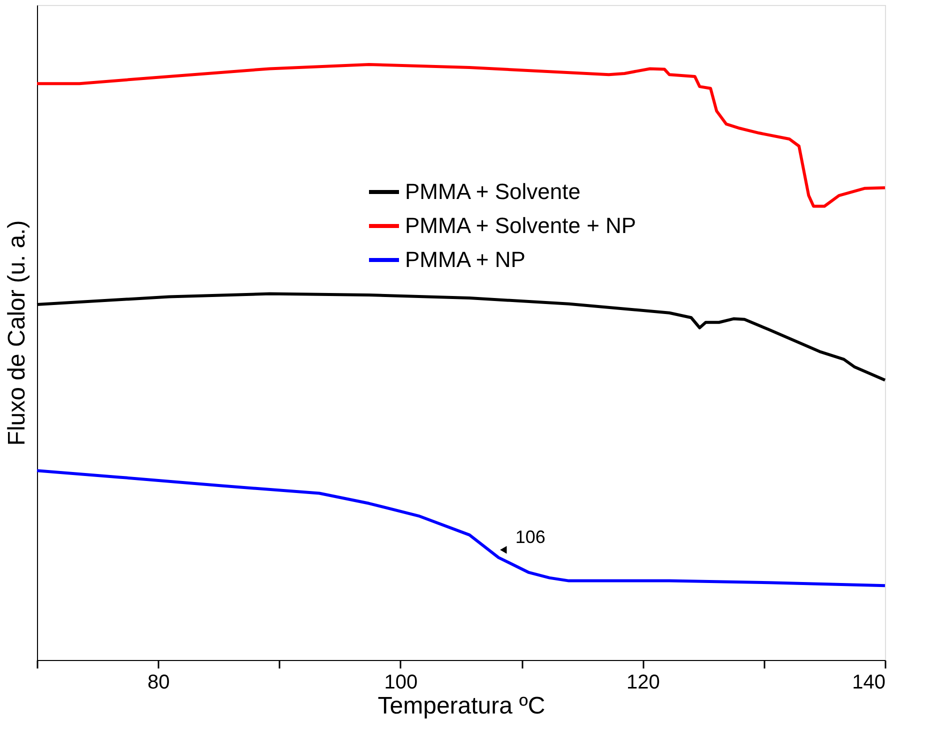  Describe the element at coordinates (159, 683) in the screenshot. I see `x-tick-label: 80` at that location.